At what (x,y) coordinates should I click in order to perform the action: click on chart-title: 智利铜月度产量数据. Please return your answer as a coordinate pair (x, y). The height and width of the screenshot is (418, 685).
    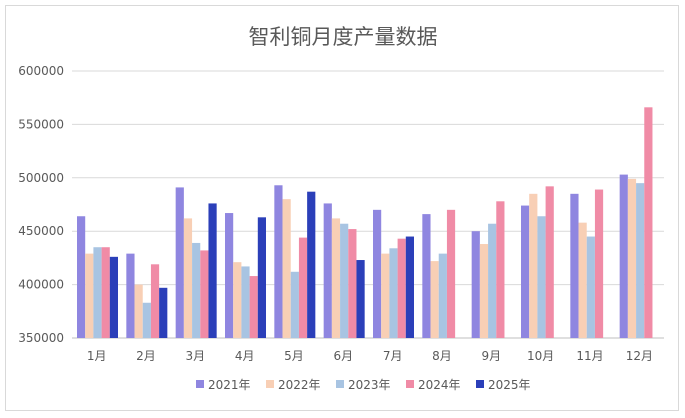
    Looking at the image, I should click on (343, 37).